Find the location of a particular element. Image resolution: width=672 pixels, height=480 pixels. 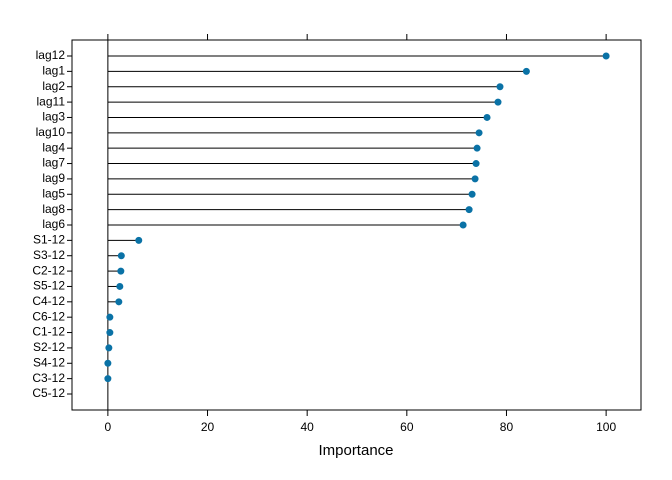

x-tick-label: 40 is located at coordinates (307, 427).